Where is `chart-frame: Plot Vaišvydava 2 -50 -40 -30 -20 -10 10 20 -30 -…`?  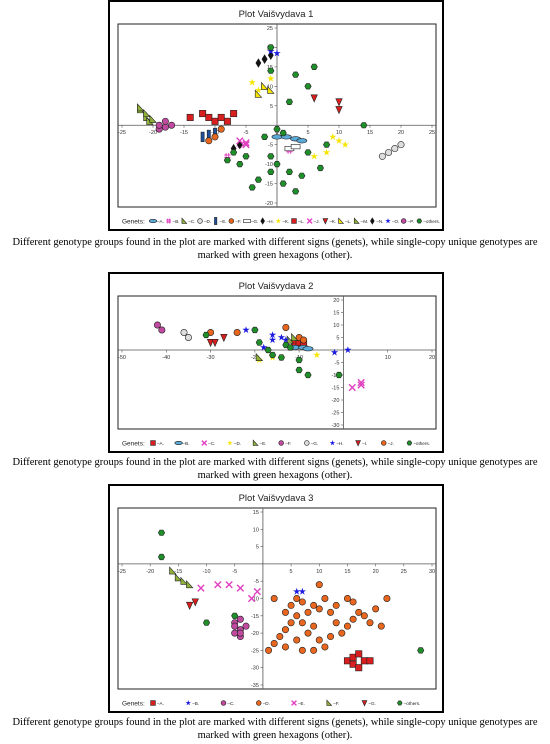 chart-frame: Plot Vaišvydava 2 -50 -40 -30 -20 -10 10 20 -30 -… is located at coordinates (276, 362).